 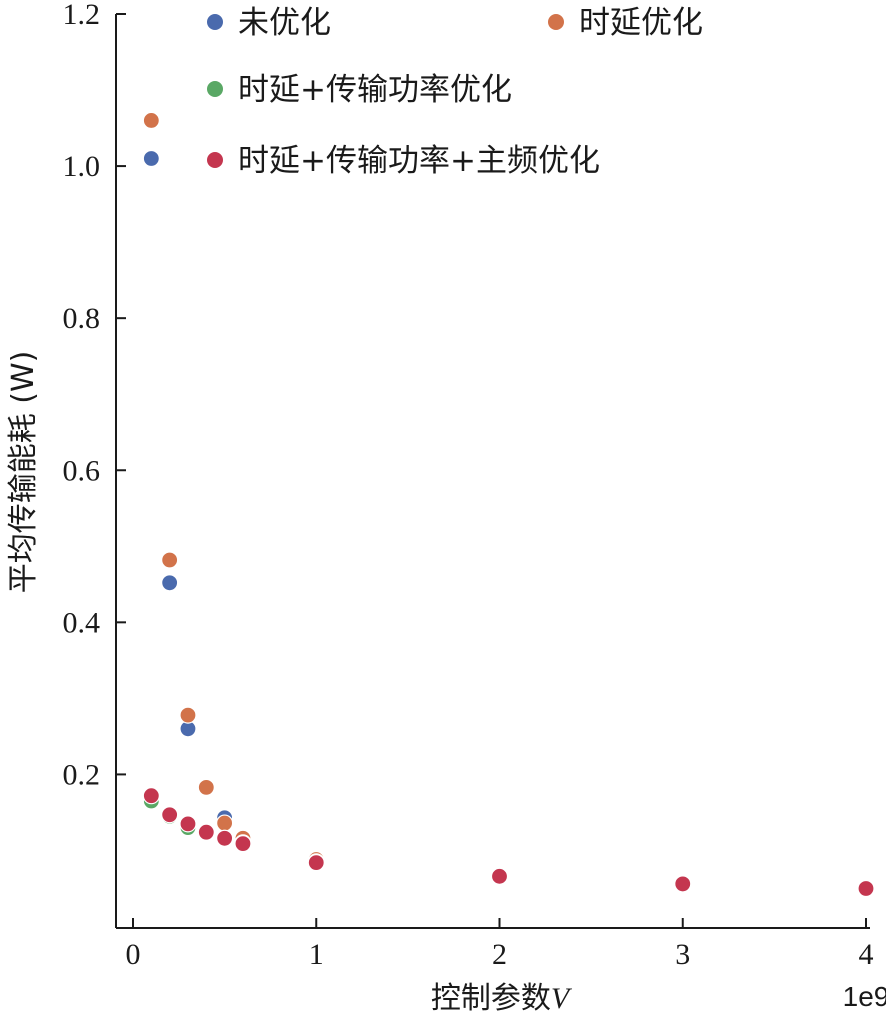 I want to click on x-tick-label: 1, so click(x=316, y=954).